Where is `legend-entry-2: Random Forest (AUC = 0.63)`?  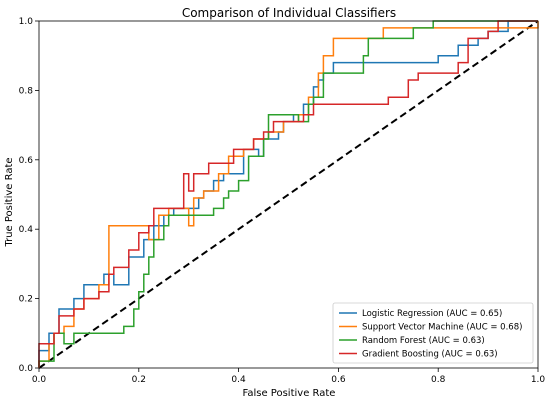
legend-entry-2: Random Forest (AUC = 0.63) is located at coordinates (423, 341).